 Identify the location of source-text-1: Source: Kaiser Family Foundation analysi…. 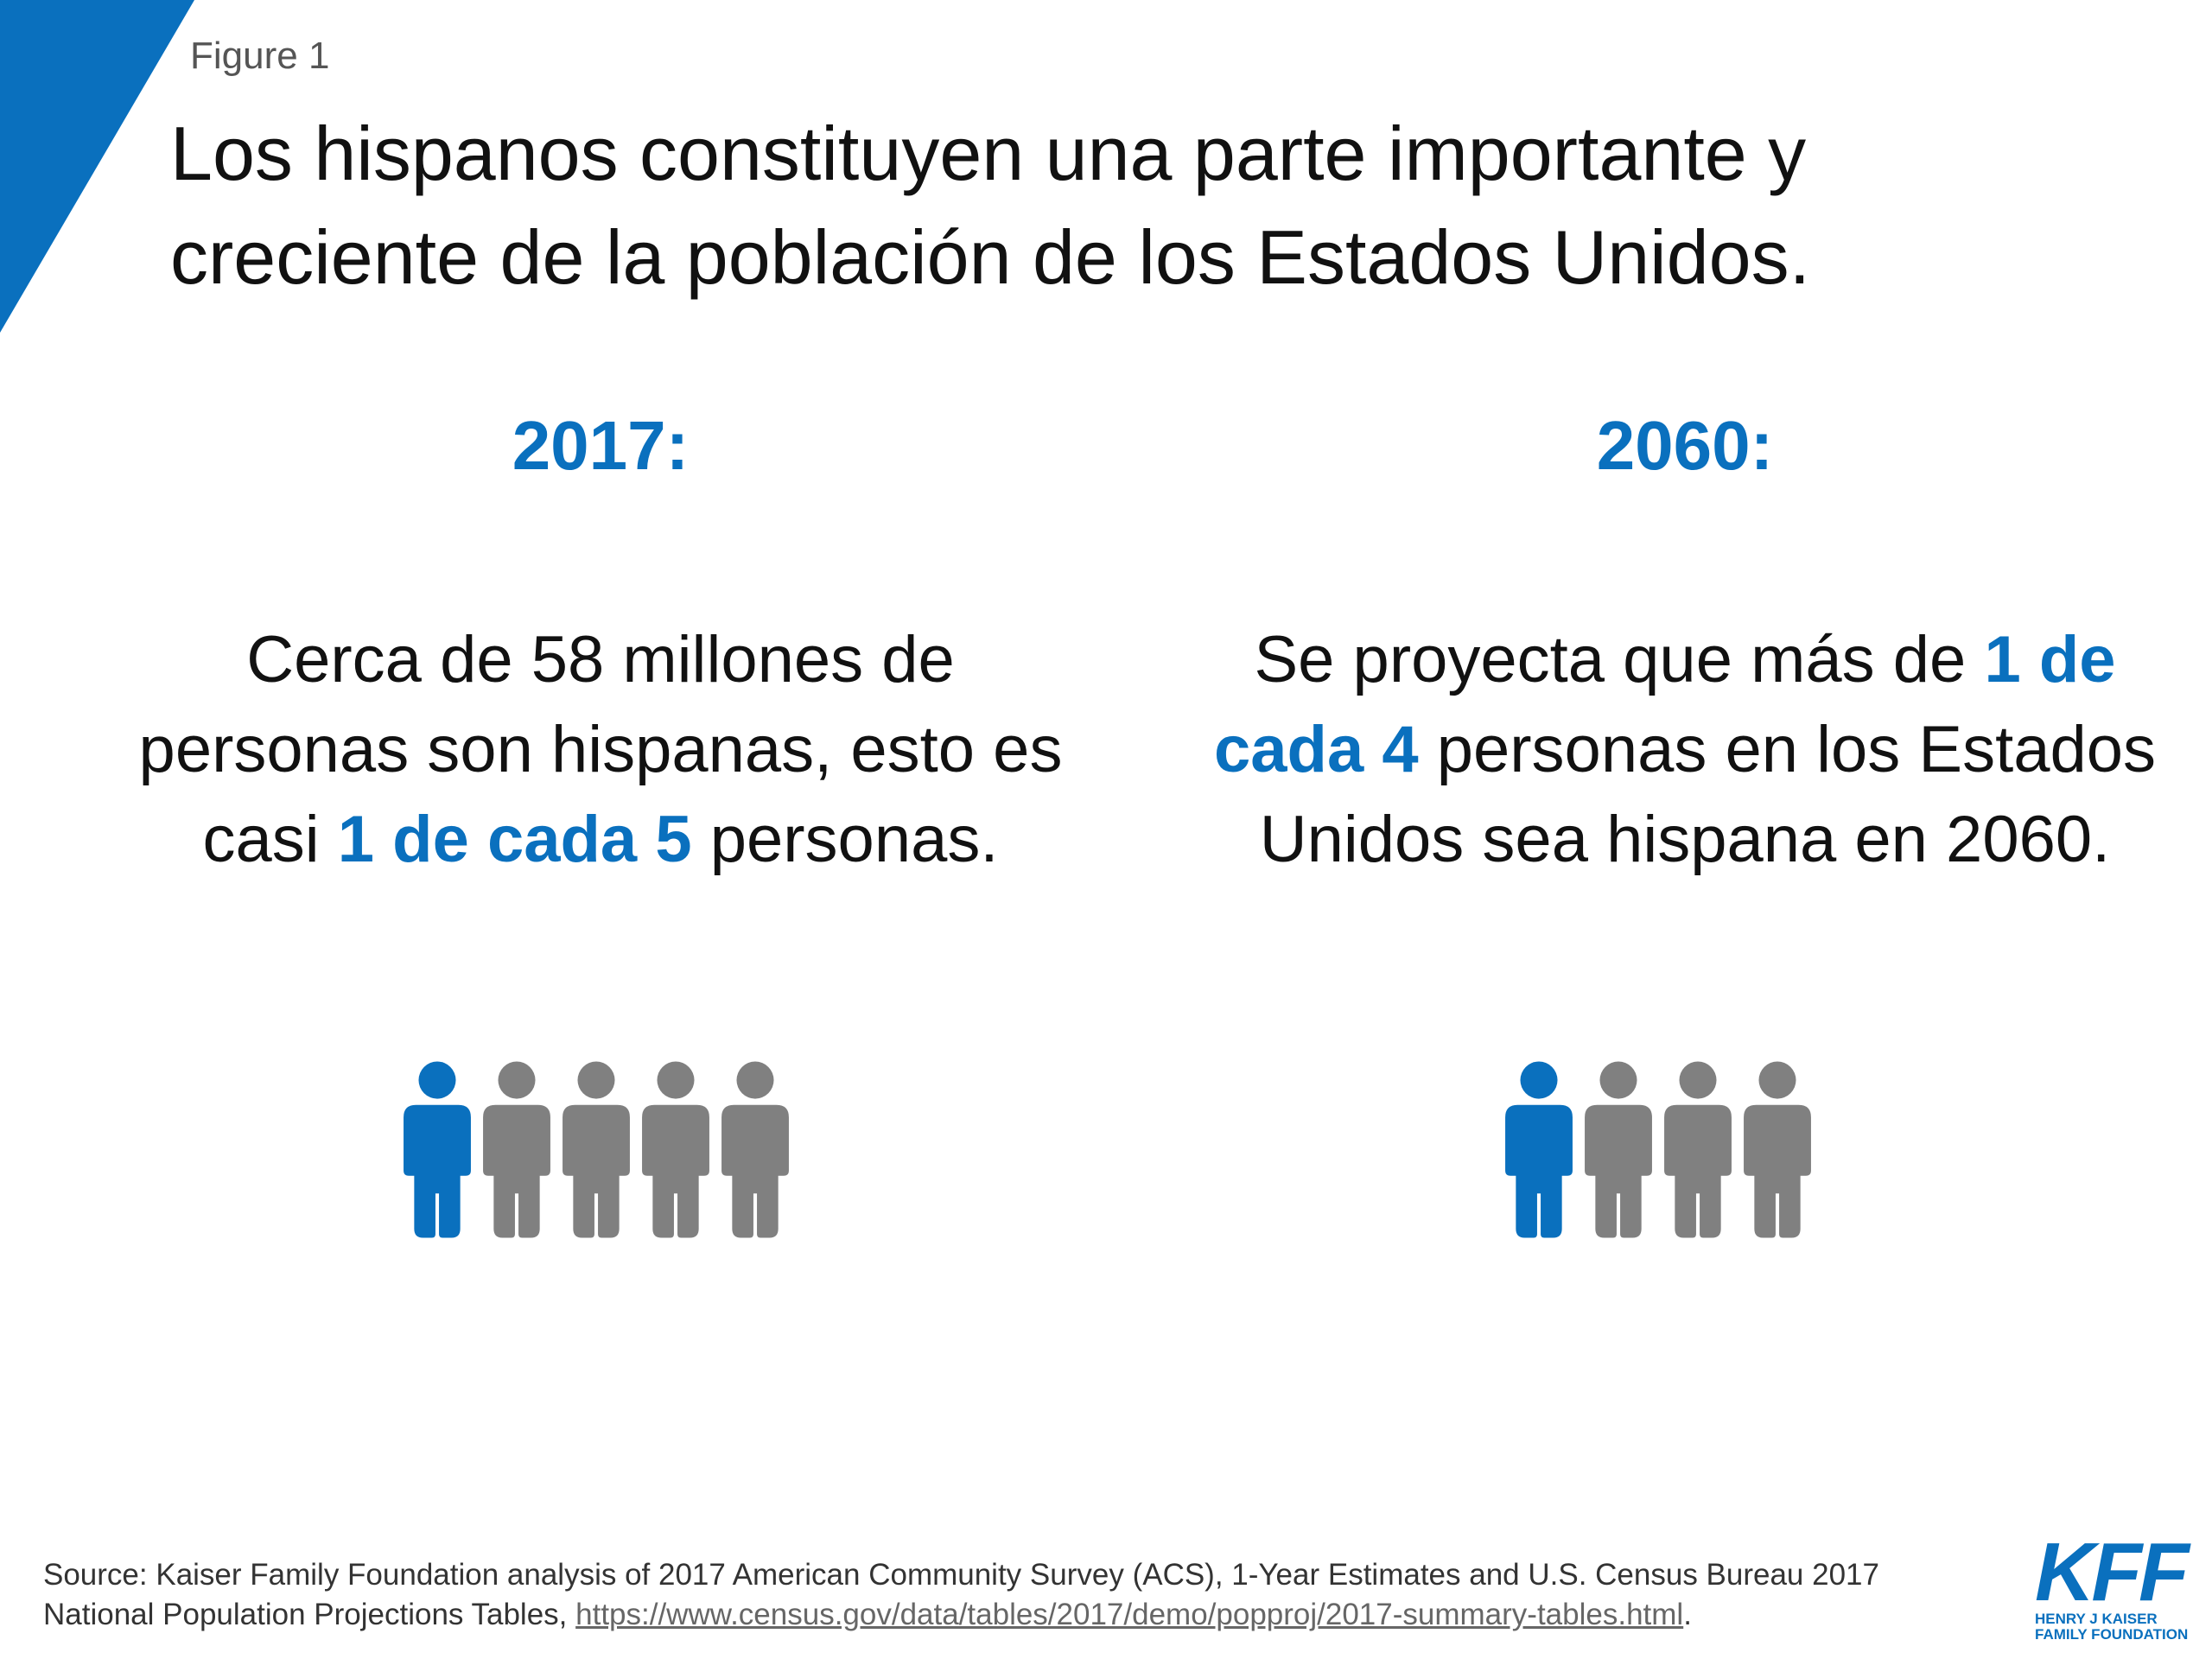
(961, 1594).